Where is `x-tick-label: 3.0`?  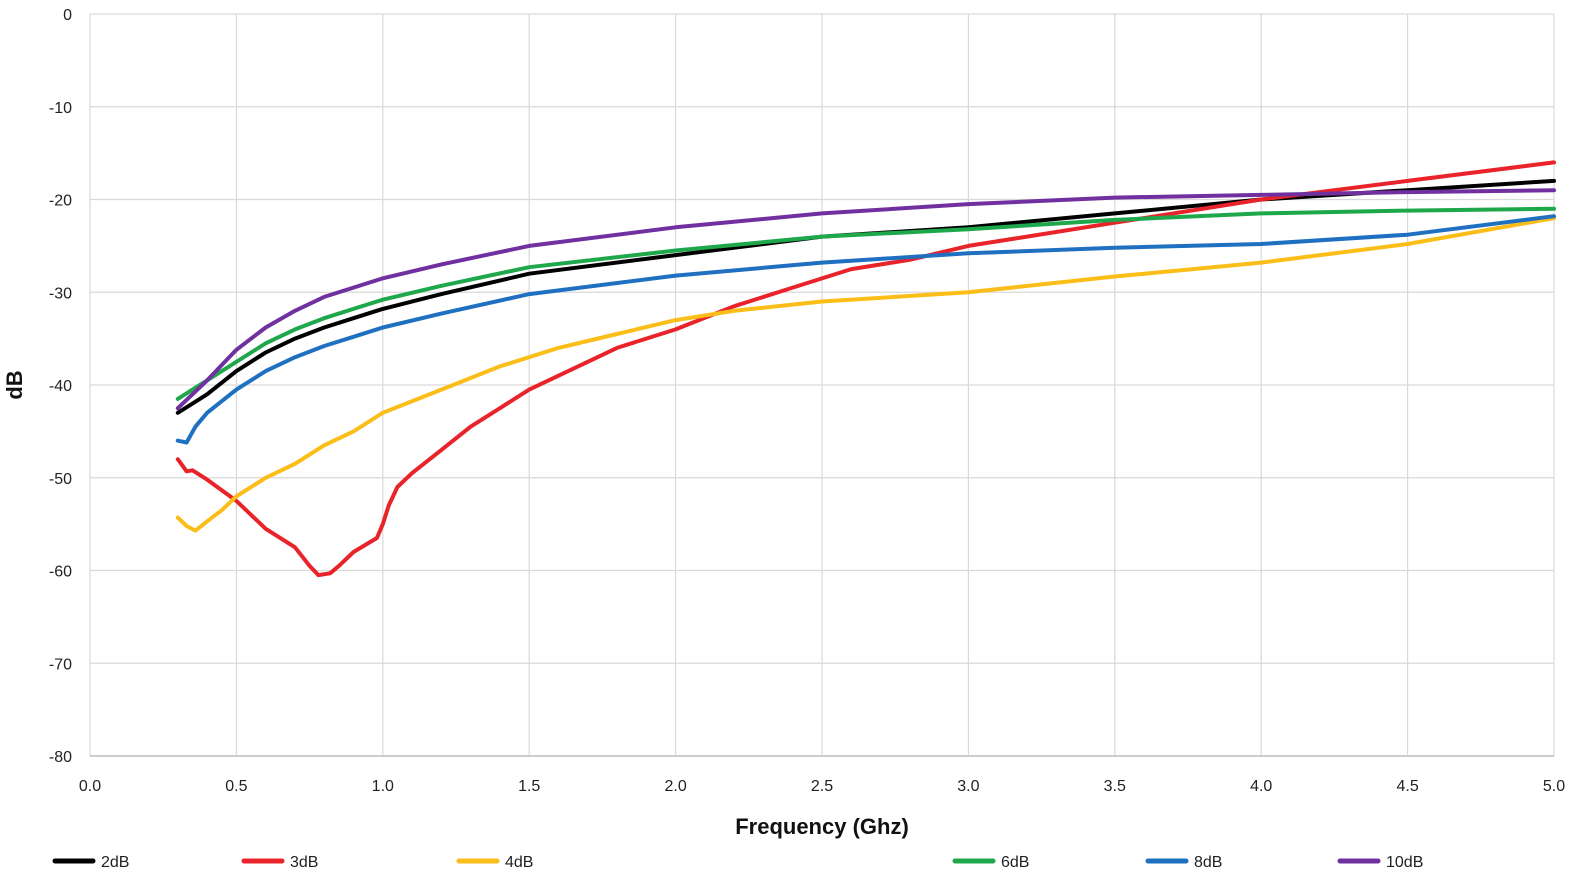
x-tick-label: 3.0 is located at coordinates (968, 786).